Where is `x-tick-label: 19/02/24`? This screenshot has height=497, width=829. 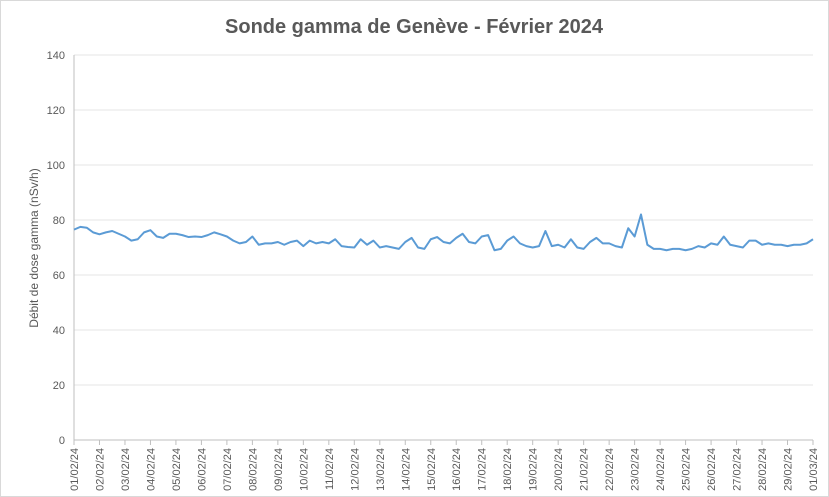 x-tick-label: 19/02/24 is located at coordinates (534, 469).